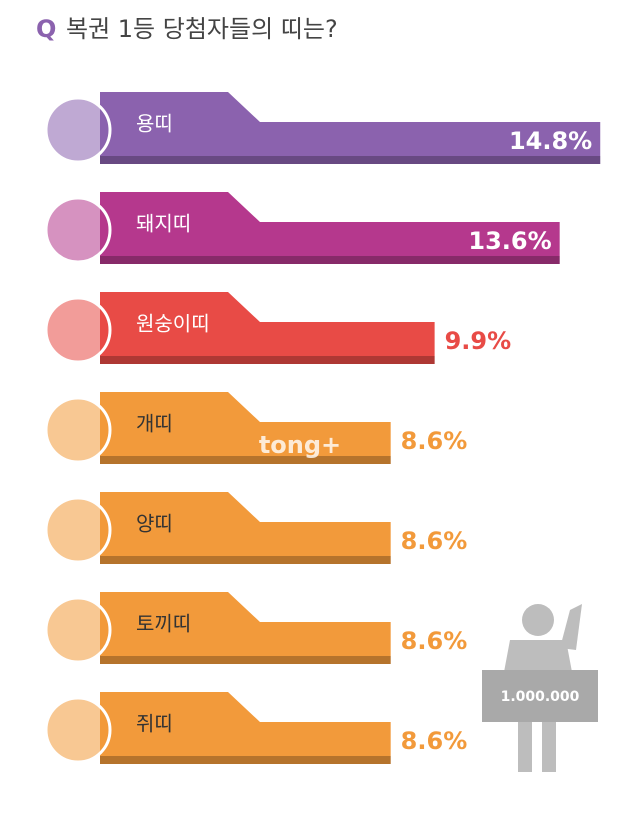 Image resolution: width=640 pixels, height=813 pixels. Describe the element at coordinates (173, 324) in the screenshot. I see `category-label: 원숭이띠` at that location.